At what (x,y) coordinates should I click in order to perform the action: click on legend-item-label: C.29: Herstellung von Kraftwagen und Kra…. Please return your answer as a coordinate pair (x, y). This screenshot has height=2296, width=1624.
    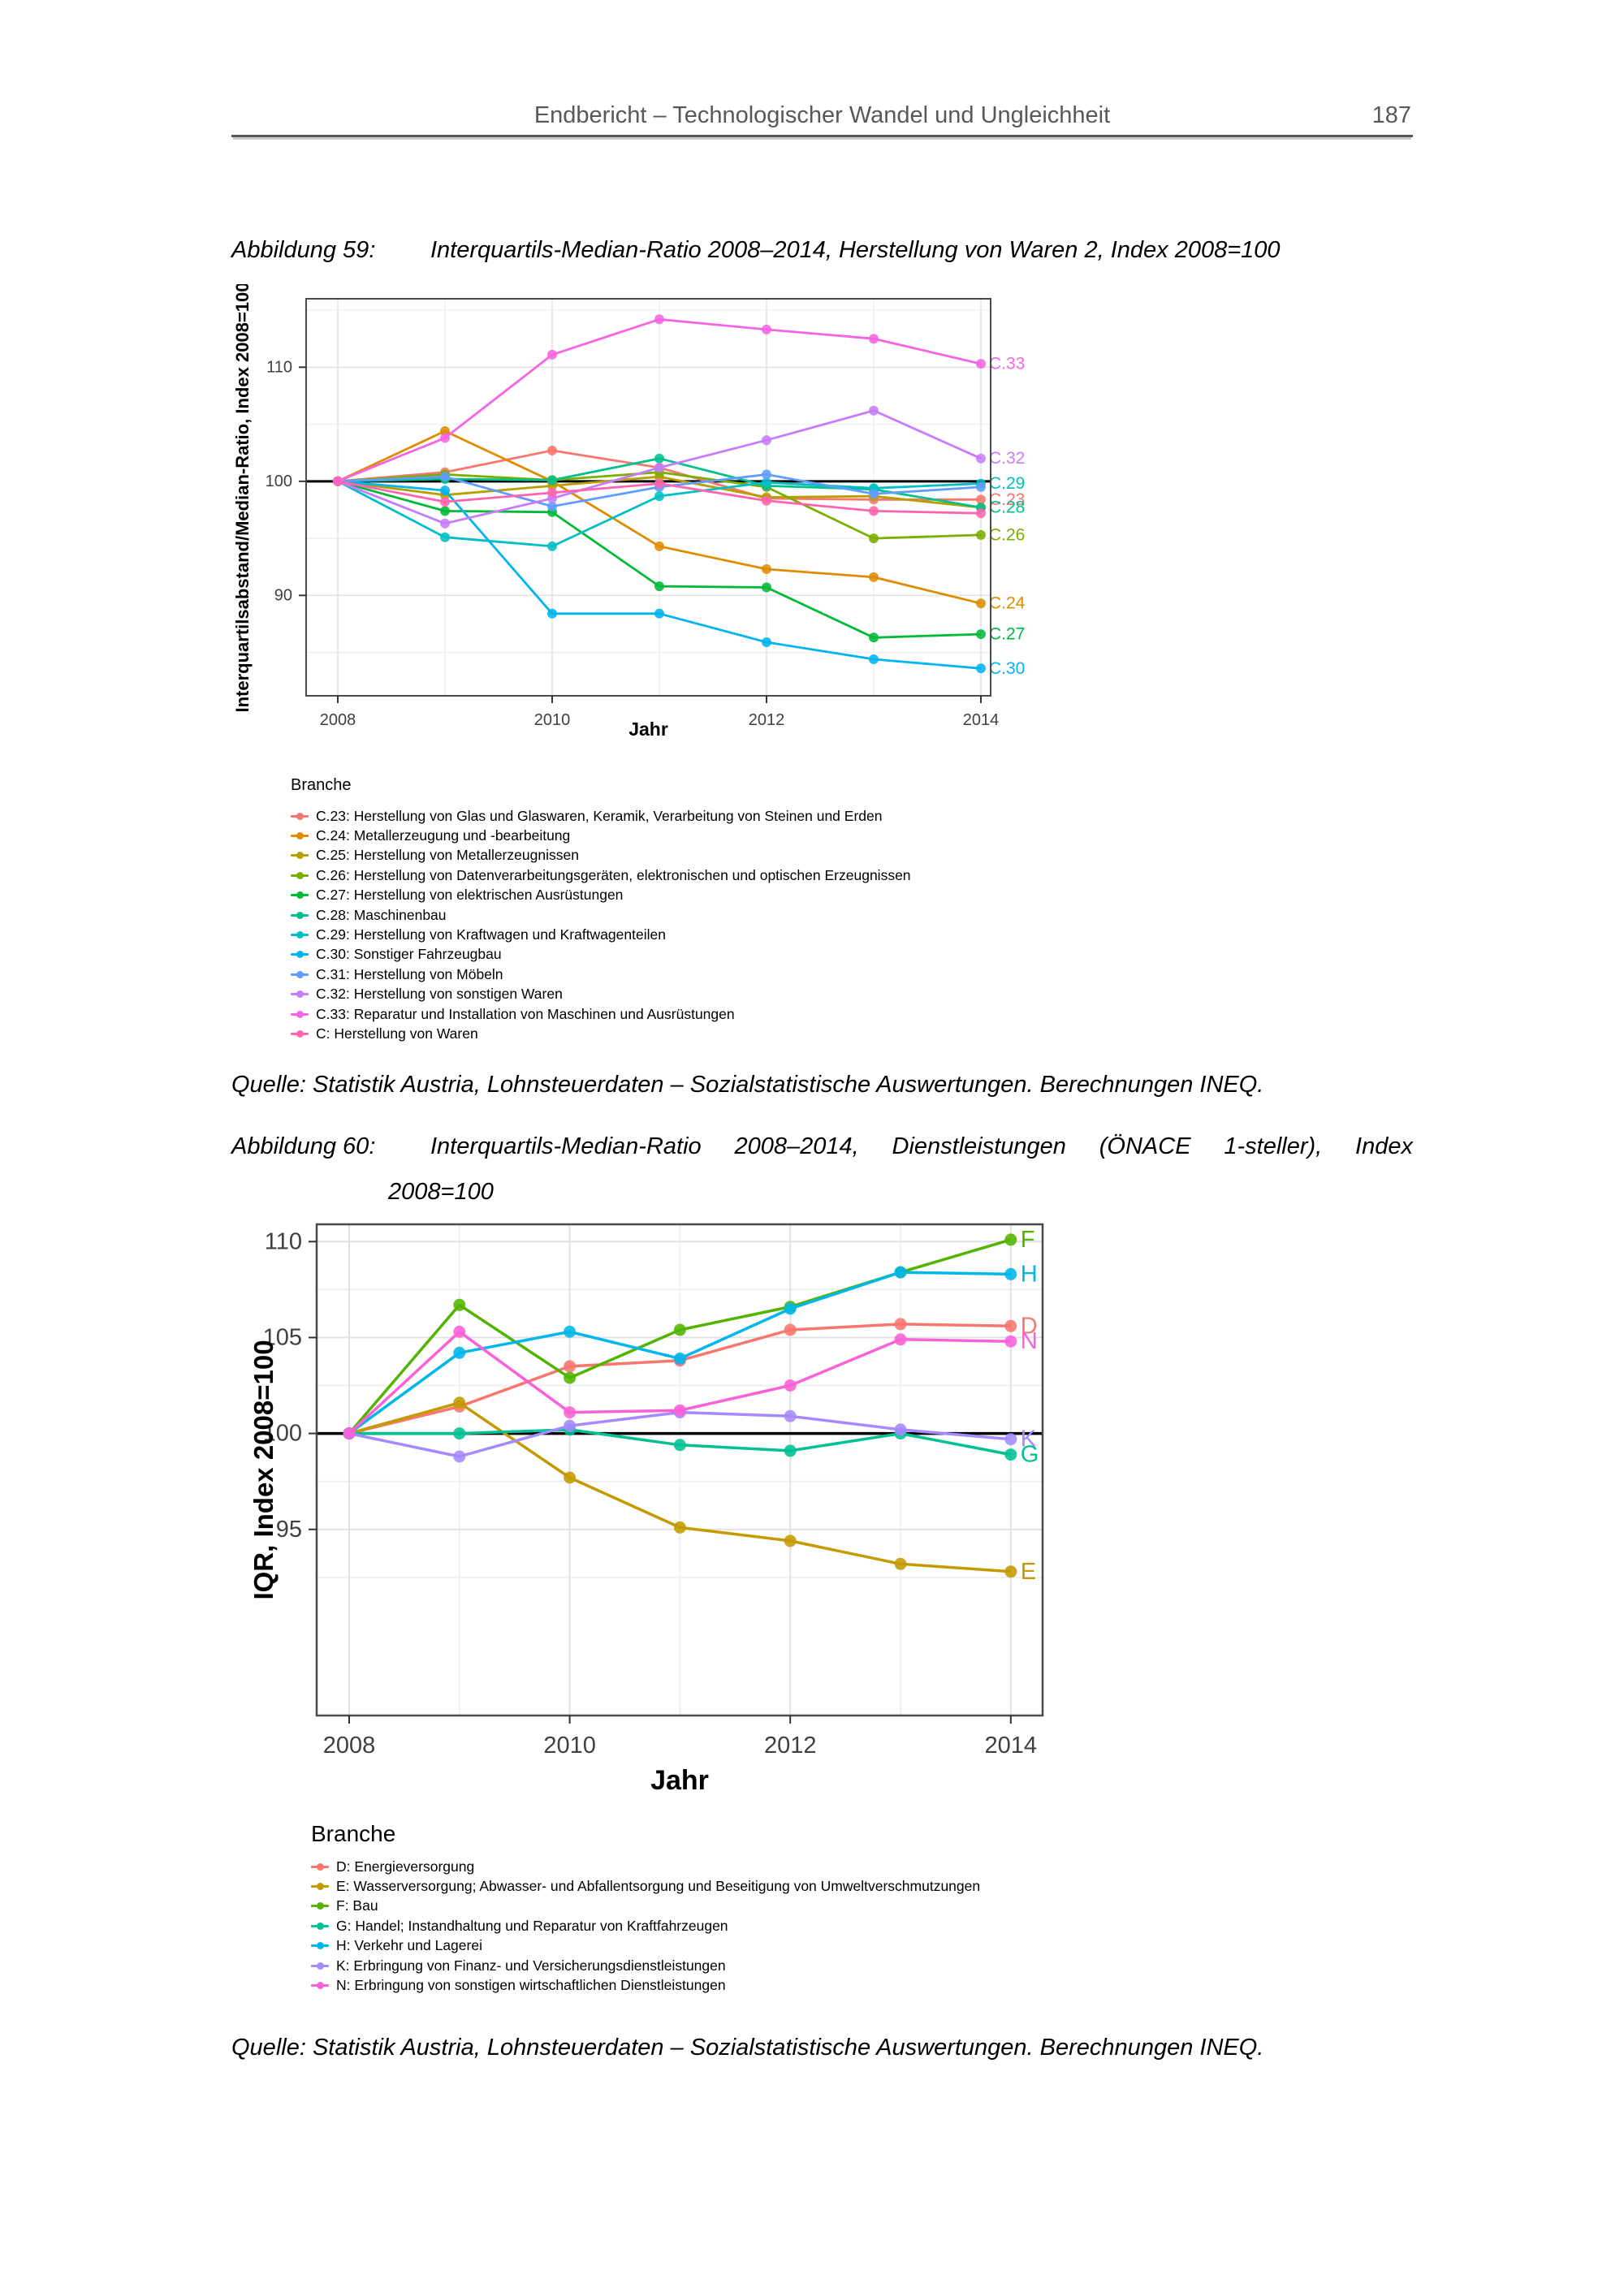
    Looking at the image, I should click on (491, 934).